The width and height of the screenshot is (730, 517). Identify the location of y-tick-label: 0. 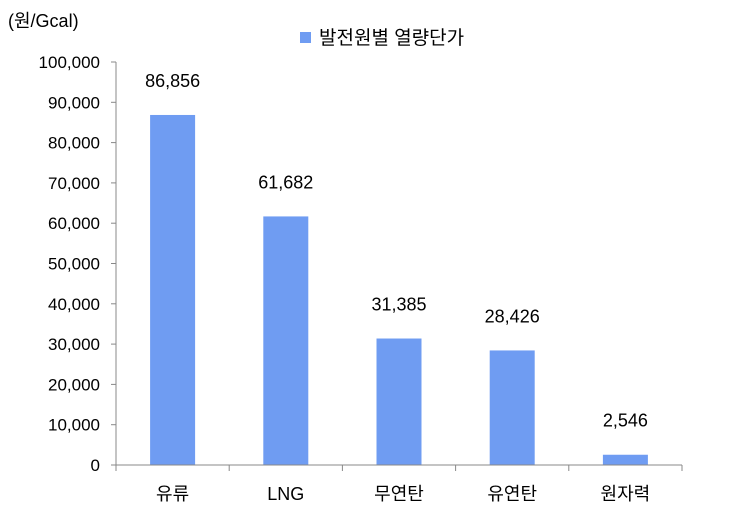
(95, 465).